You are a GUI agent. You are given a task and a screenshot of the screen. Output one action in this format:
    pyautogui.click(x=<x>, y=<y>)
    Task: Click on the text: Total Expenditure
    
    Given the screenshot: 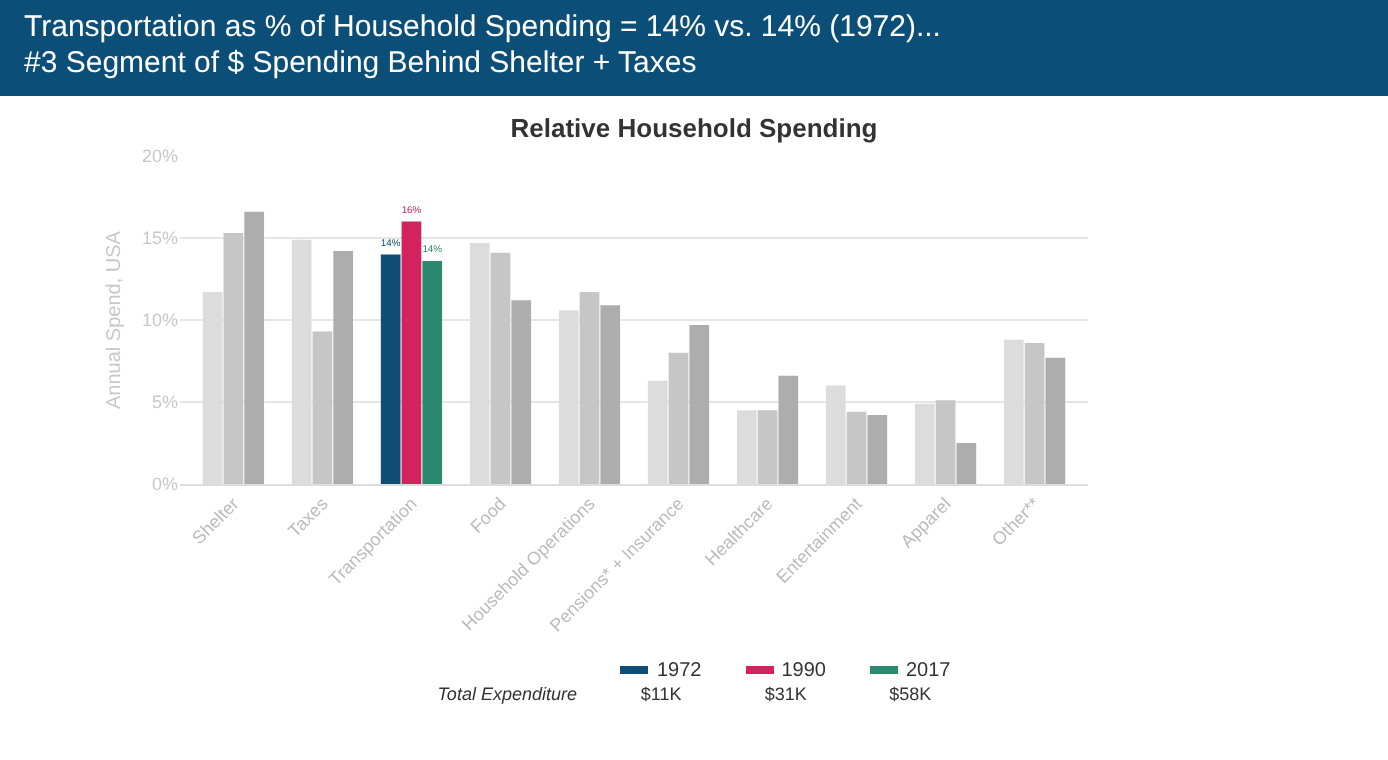 What is the action you would take?
    pyautogui.click(x=507, y=694)
    